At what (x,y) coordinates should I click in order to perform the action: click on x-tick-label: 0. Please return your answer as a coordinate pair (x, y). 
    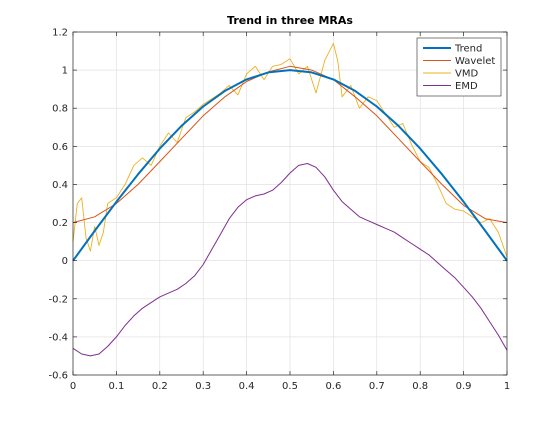
    Looking at the image, I should click on (73, 386).